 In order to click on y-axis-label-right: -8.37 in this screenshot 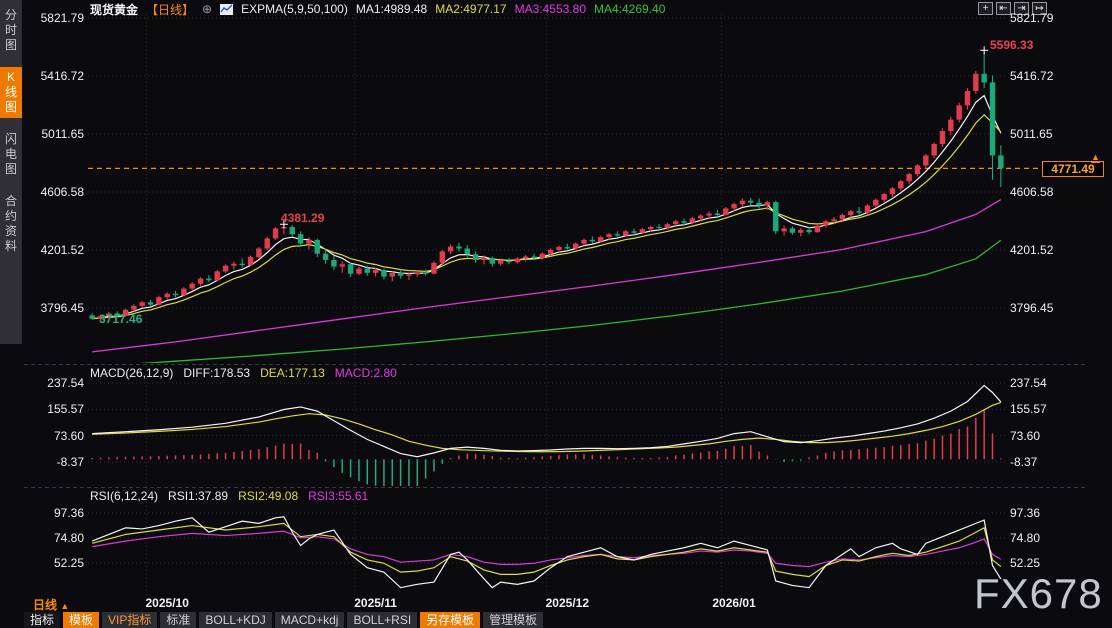, I will do `click(1024, 462)`.